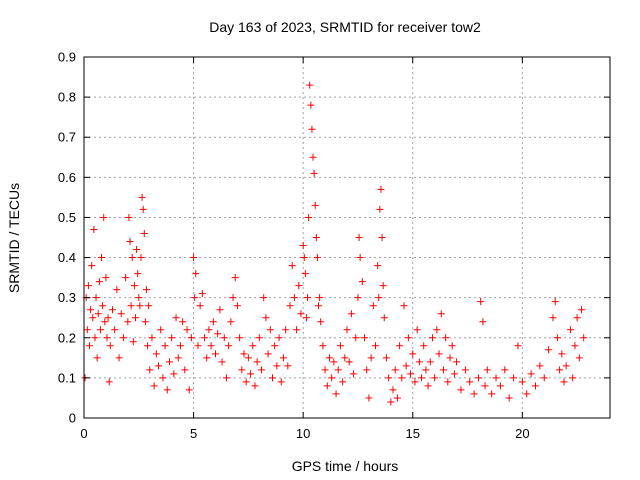  Describe the element at coordinates (67, 177) in the screenshot. I see `y-tick-label: 0.6` at that location.